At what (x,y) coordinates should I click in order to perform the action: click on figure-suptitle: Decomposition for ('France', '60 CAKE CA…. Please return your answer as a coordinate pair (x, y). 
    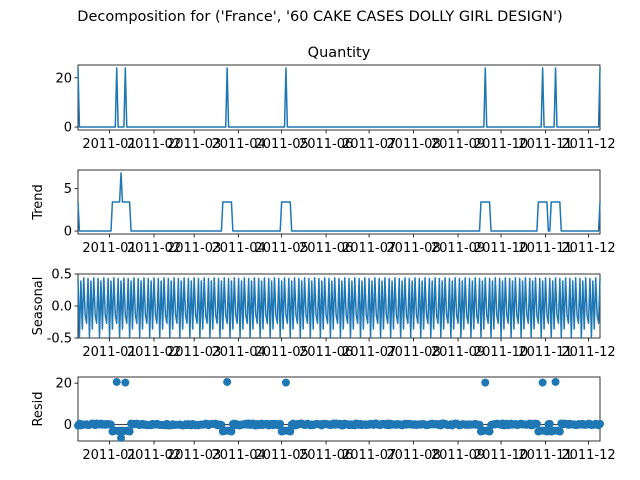
    Looking at the image, I should click on (319, 17).